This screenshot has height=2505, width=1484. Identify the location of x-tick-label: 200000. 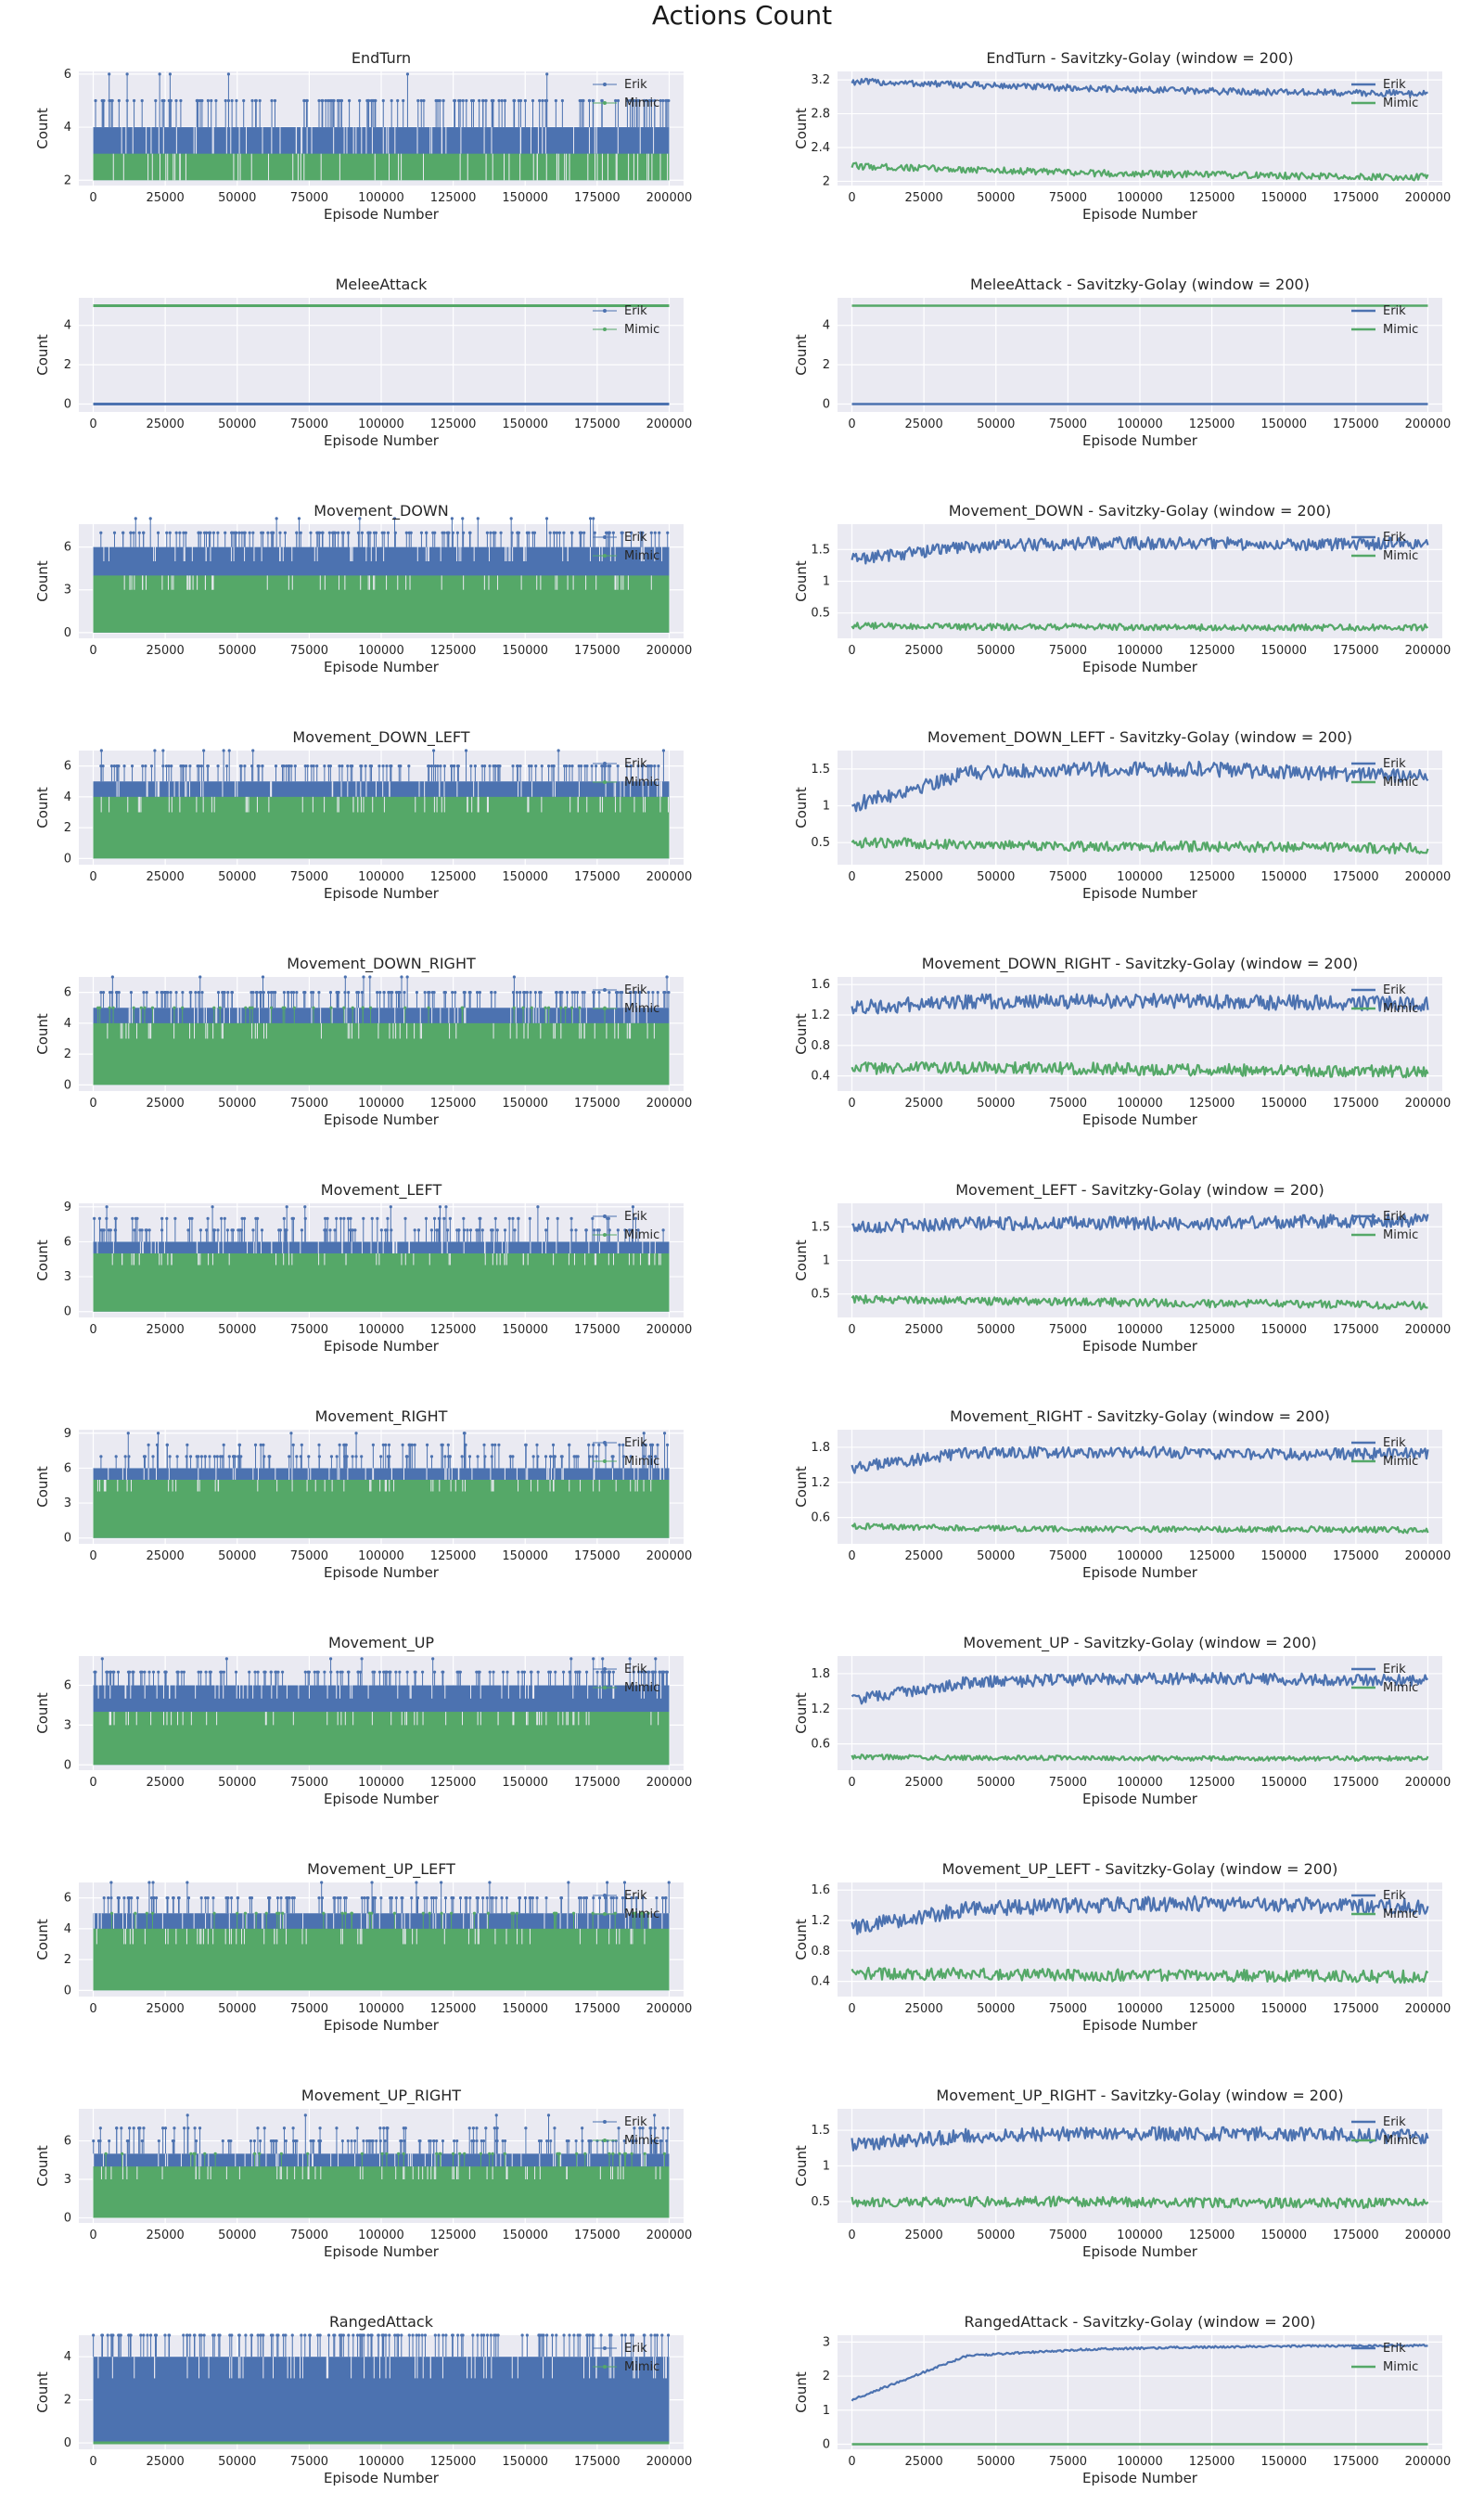
(669, 198).